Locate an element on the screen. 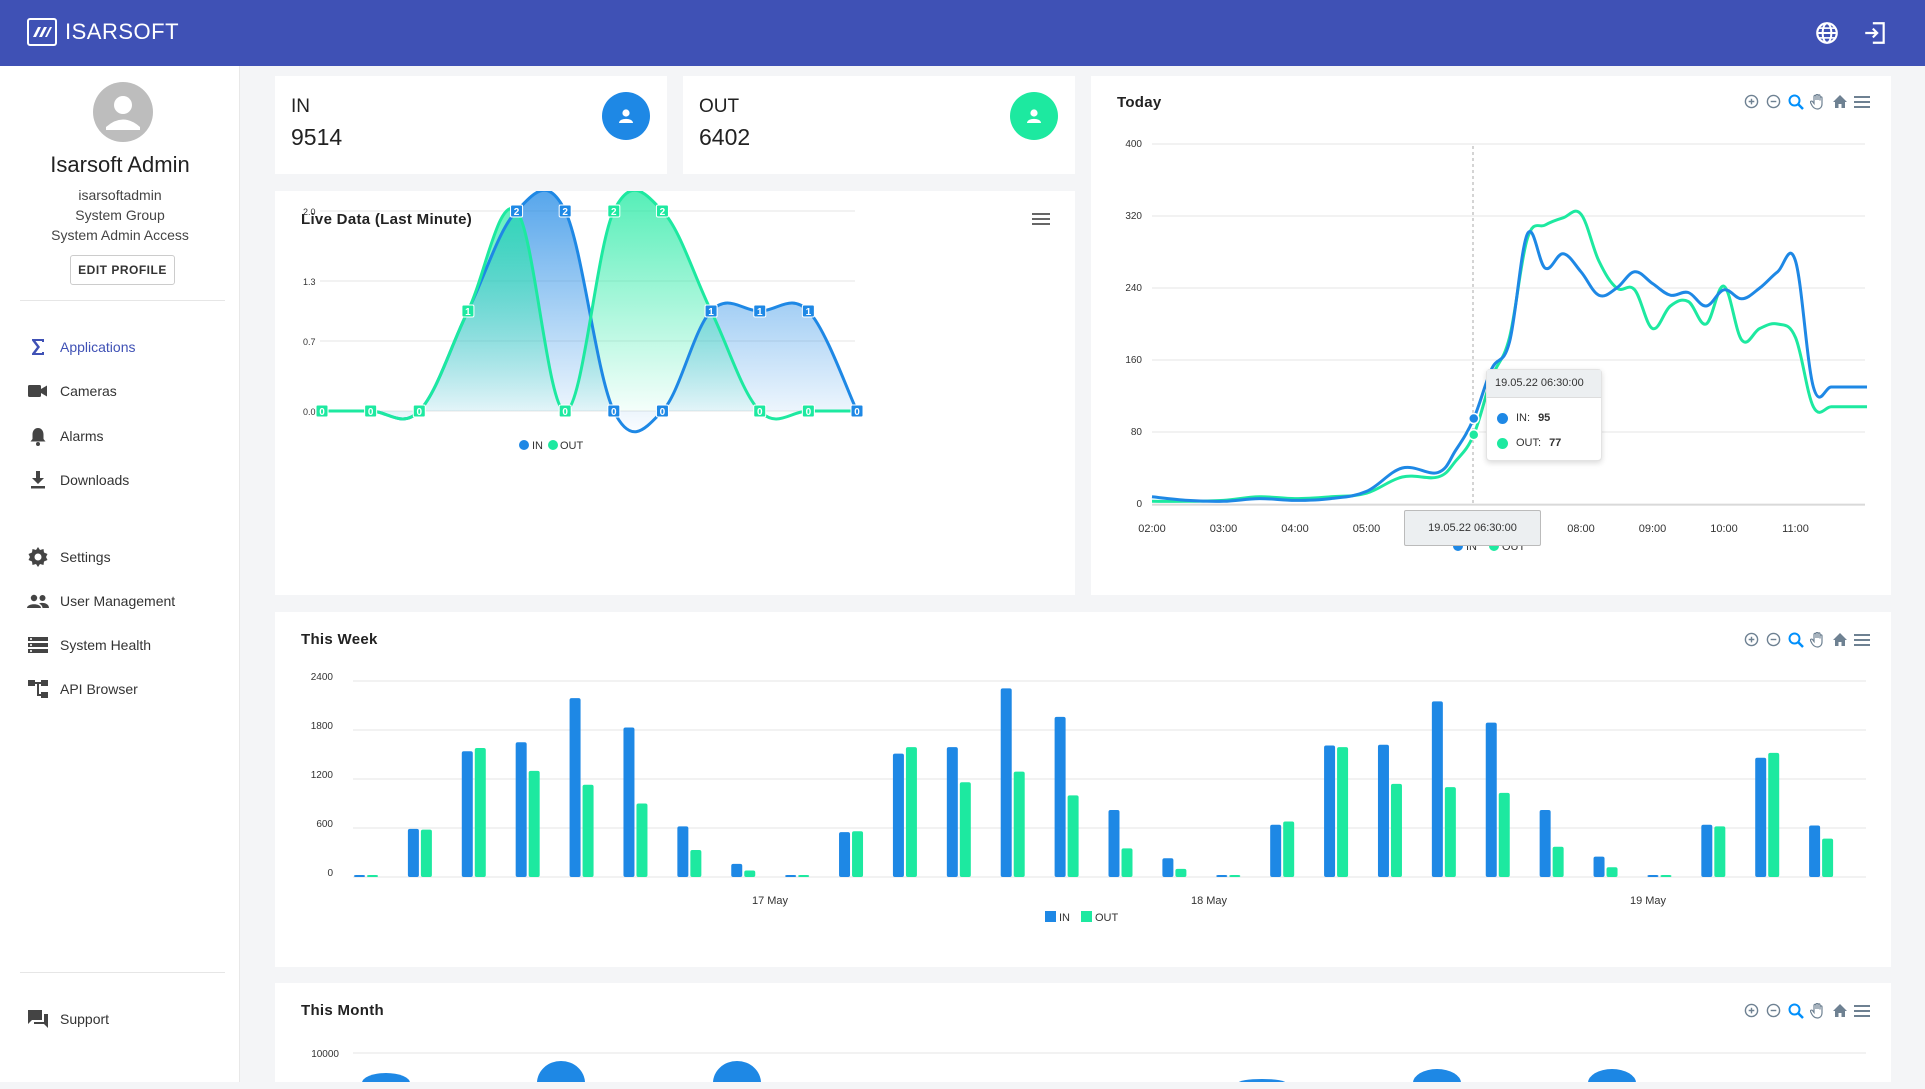 The image size is (1925, 1089). sidebar-item-label: Support is located at coordinates (85, 1019).